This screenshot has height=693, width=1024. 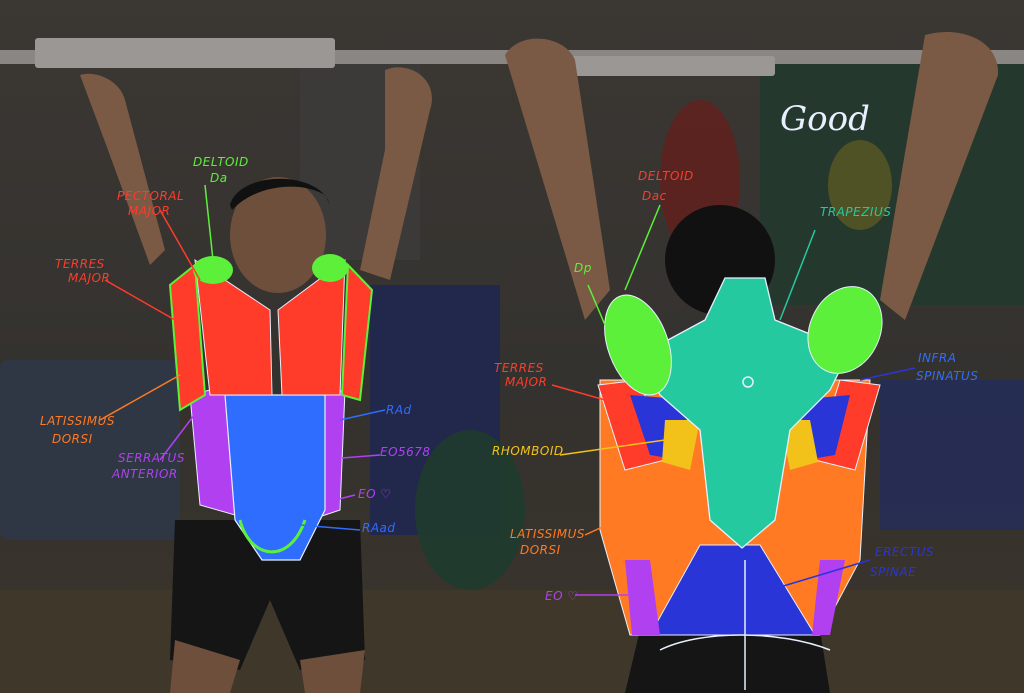 What do you see at coordinates (233, 327) in the screenshot?
I see `front-pectoral-left` at bounding box center [233, 327].